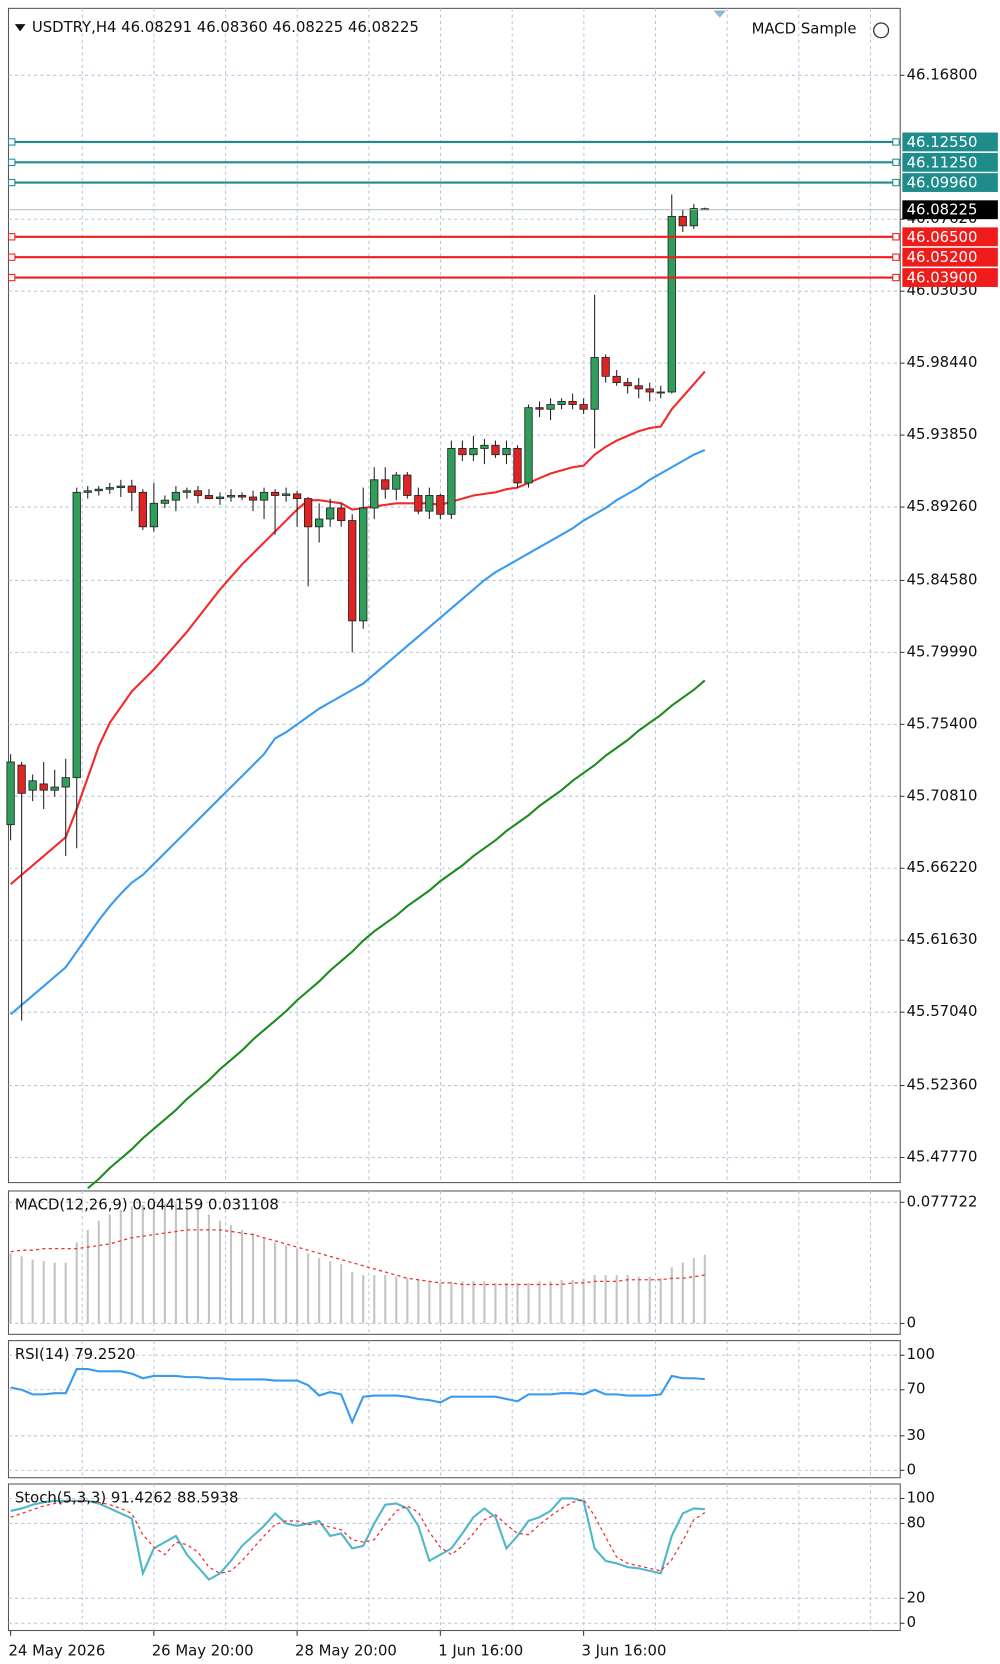  What do you see at coordinates (916, 1389) in the screenshot?
I see `y-tick-label: 70` at bounding box center [916, 1389].